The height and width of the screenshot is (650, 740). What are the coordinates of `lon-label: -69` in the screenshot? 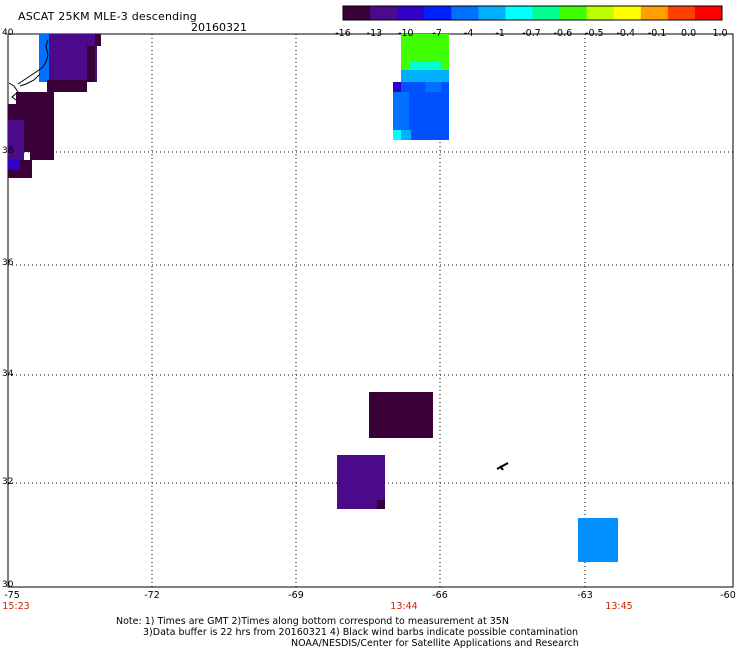 It's located at (296, 595).